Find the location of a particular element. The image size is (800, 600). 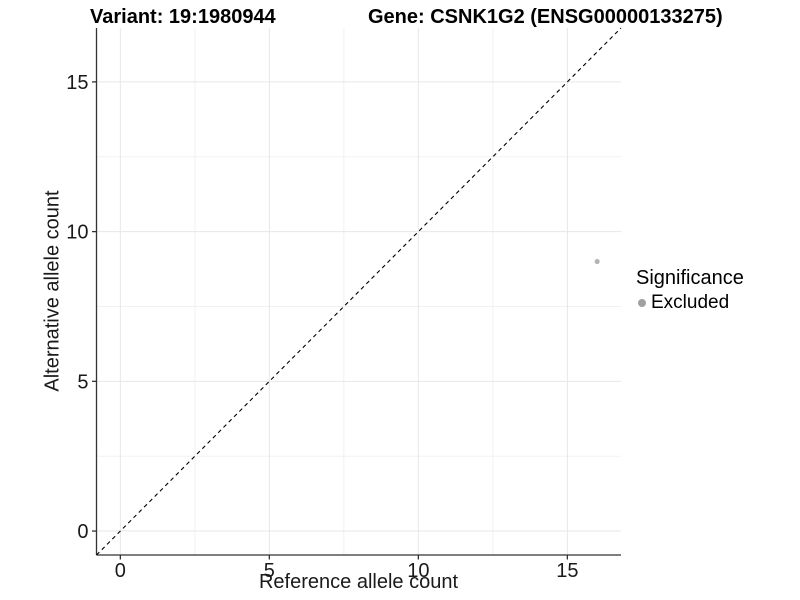

y-tick-label: 5 is located at coordinates (82, 382).